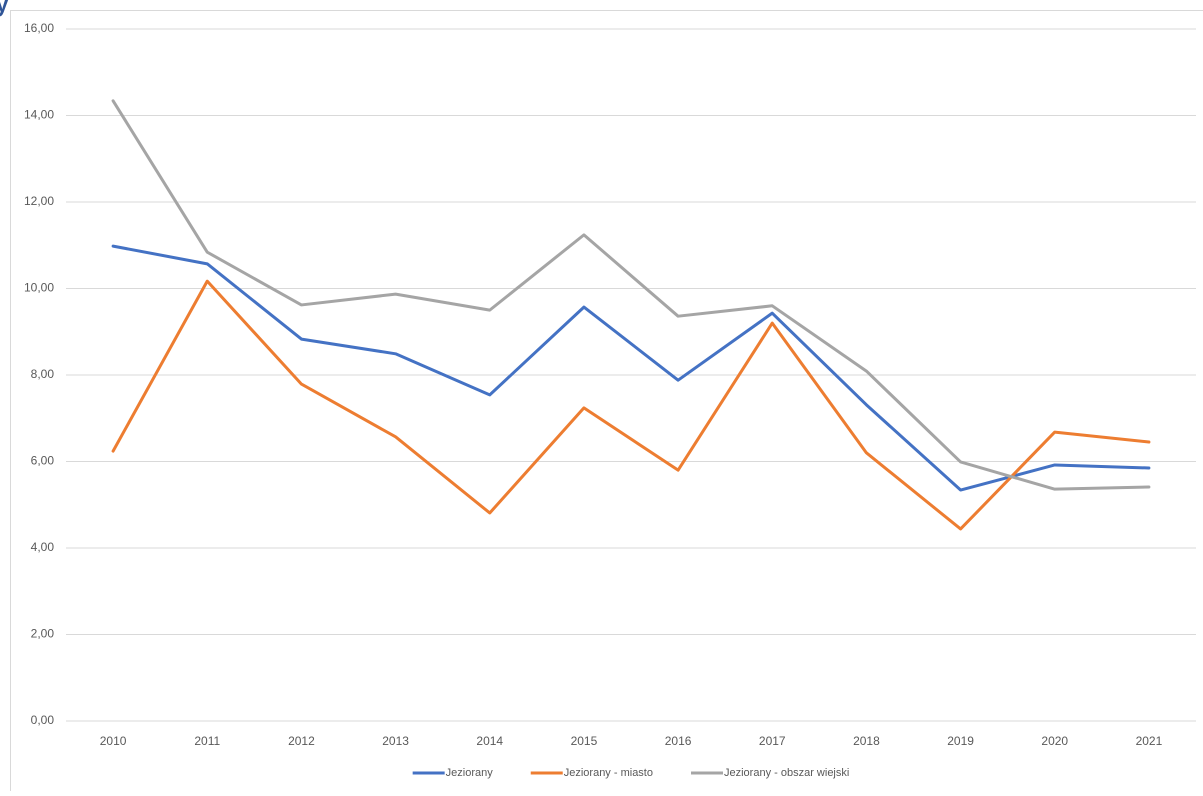  I want to click on y-tick-label: 16,00, so click(39, 28).